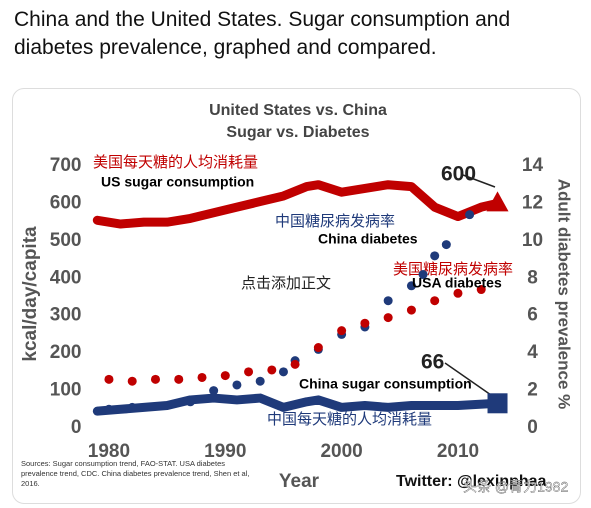  What do you see at coordinates (286, 283) in the screenshot?
I see `annotation: 点击添加正文` at bounding box center [286, 283].